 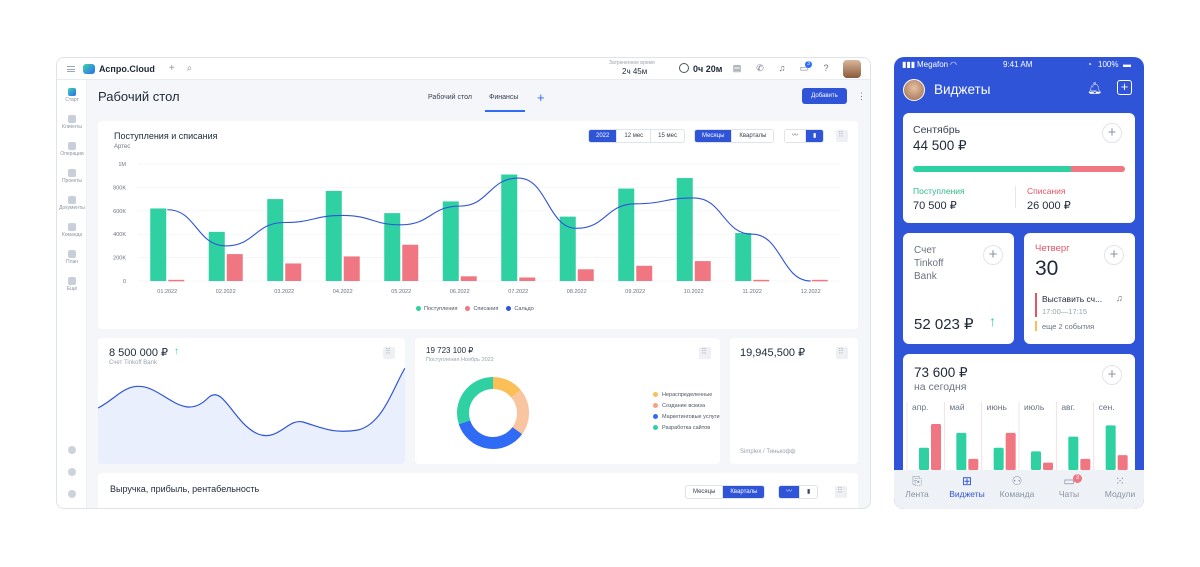 I want to click on logo-icon, so click(x=89, y=68).